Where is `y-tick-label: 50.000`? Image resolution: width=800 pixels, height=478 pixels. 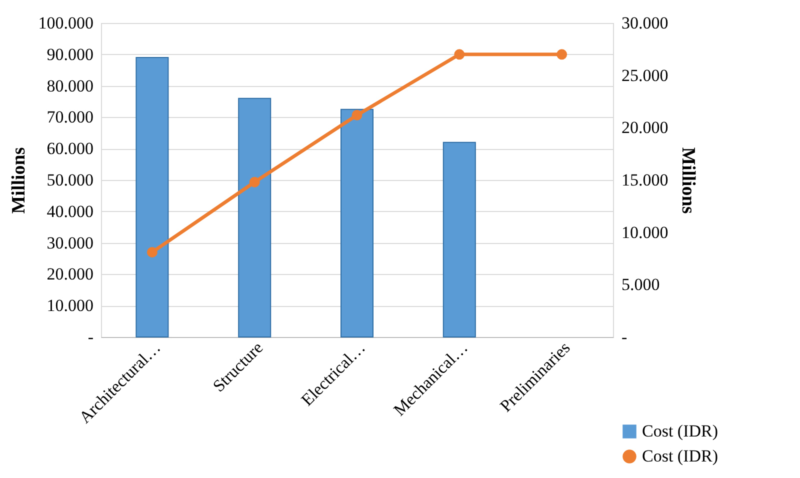
y-tick-label: 50.000 is located at coordinates (70, 180).